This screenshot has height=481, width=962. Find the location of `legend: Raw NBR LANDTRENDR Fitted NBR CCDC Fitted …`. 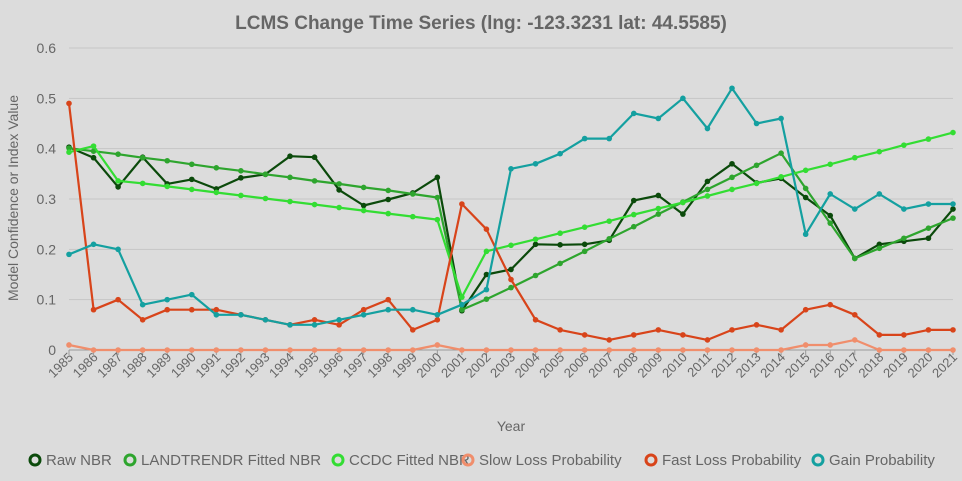

legend: Raw NBR LANDTRENDR Fitted NBR CCDC Fitted … is located at coordinates (481, 460).